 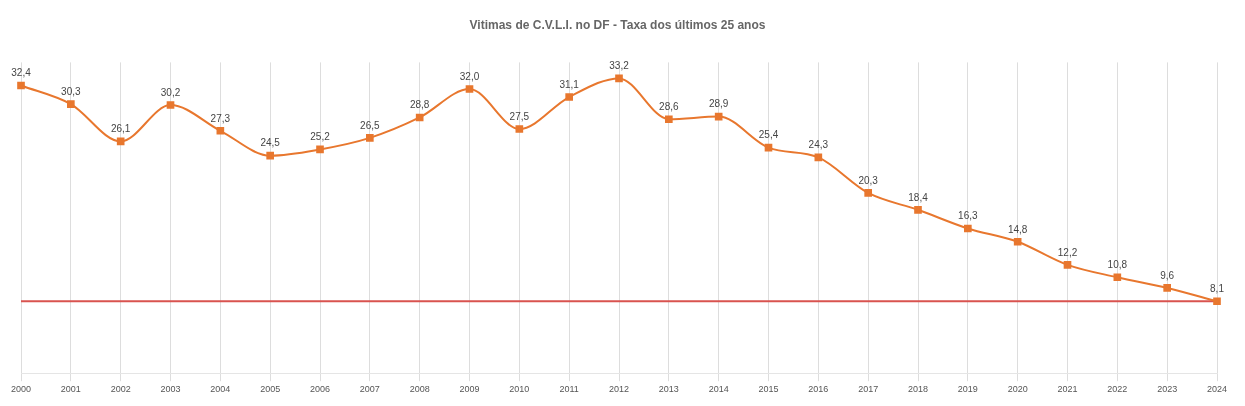 I want to click on data-label: 20,3, so click(x=868, y=180).